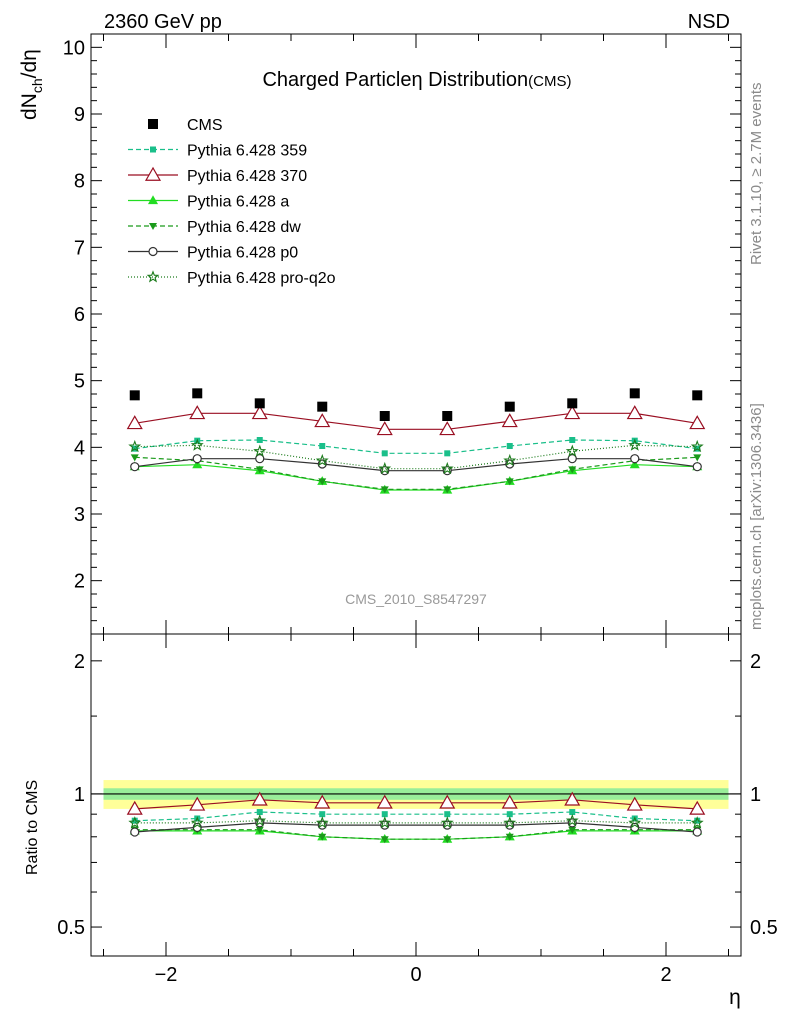 Image resolution: width=786 pixels, height=1024 pixels. I want to click on x-tick-label: −2, so click(166, 975).